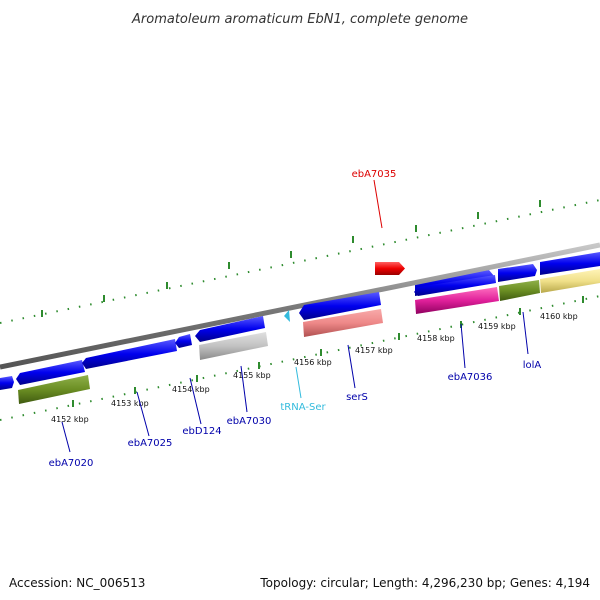 The width and height of the screenshot is (600, 600). Describe the element at coordinates (130, 403) in the screenshot. I see `scale-label: 4153 kbp` at that location.